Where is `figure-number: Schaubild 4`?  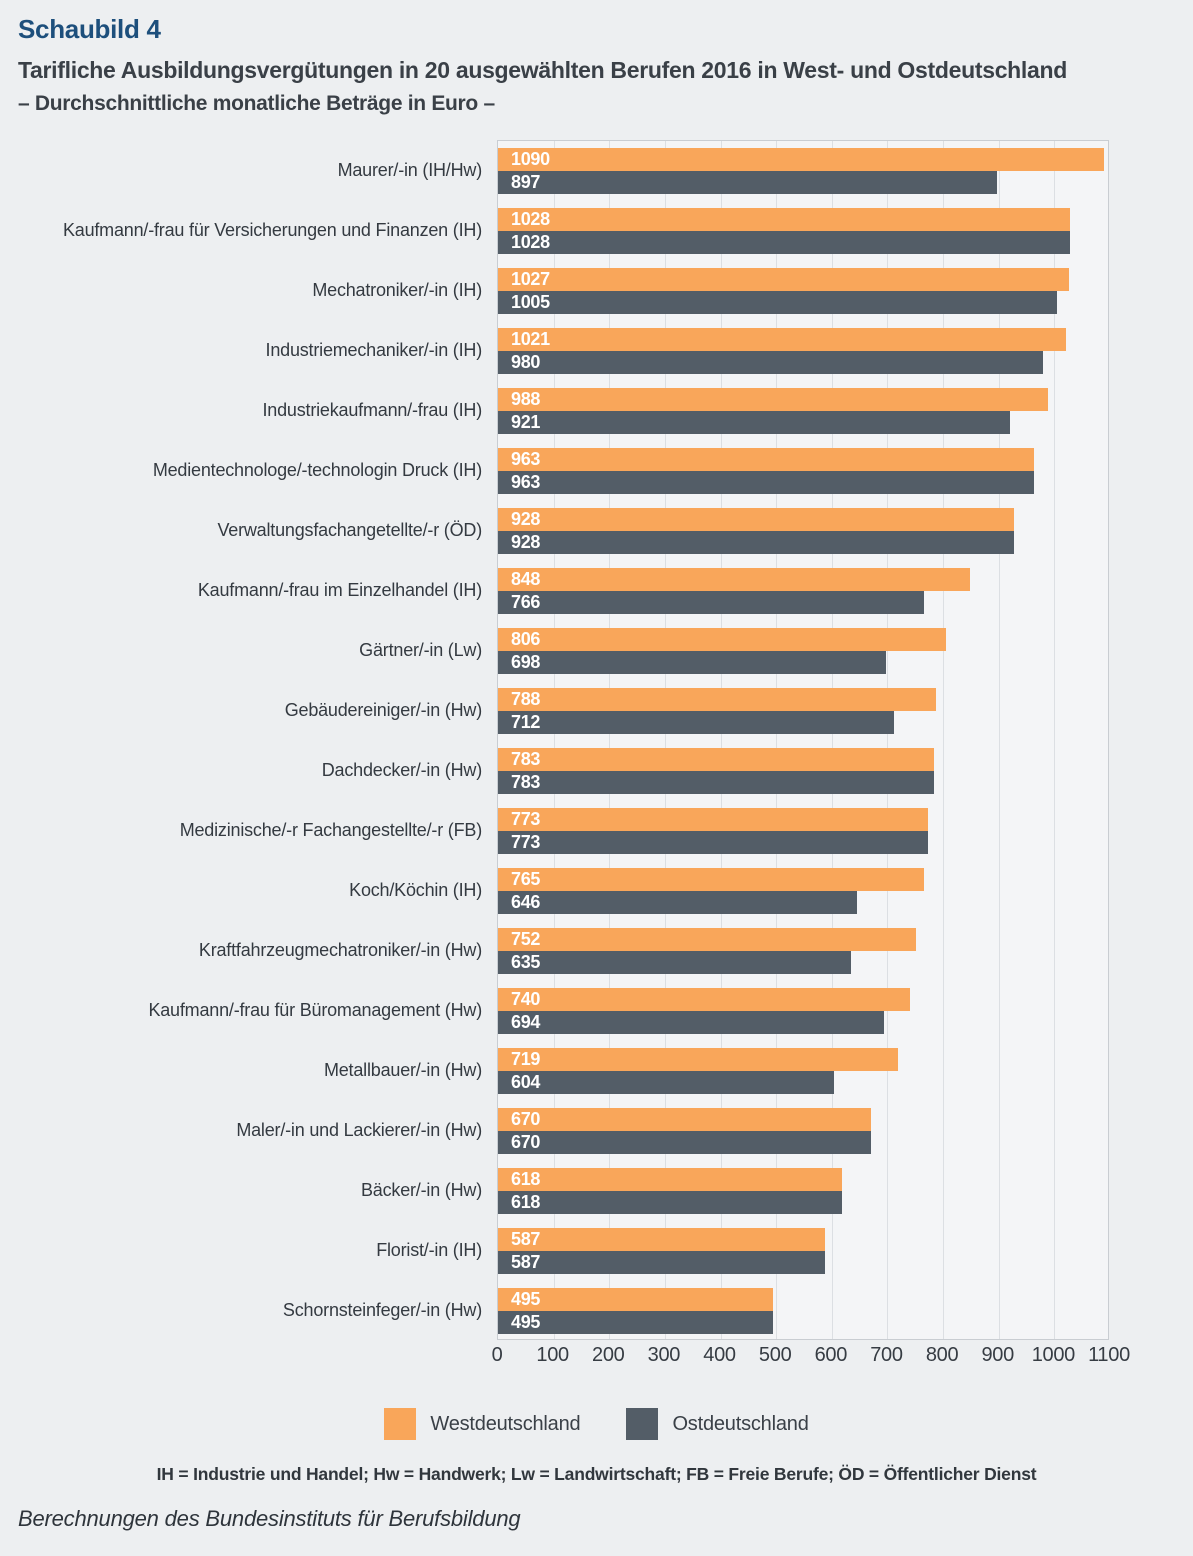
figure-number: Schaubild 4 is located at coordinates (89, 29).